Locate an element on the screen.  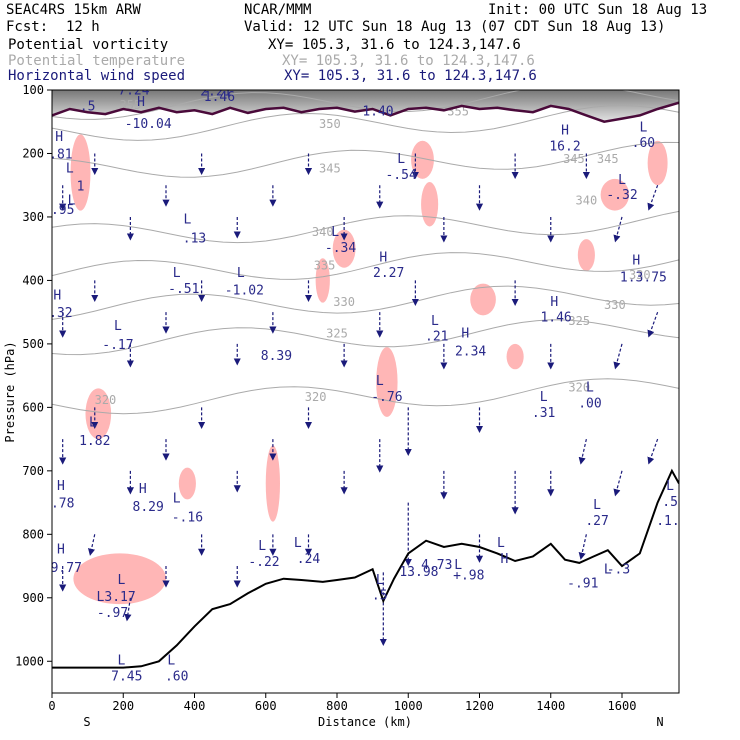
hl-label-74: .5 is located at coordinates (380, 596).